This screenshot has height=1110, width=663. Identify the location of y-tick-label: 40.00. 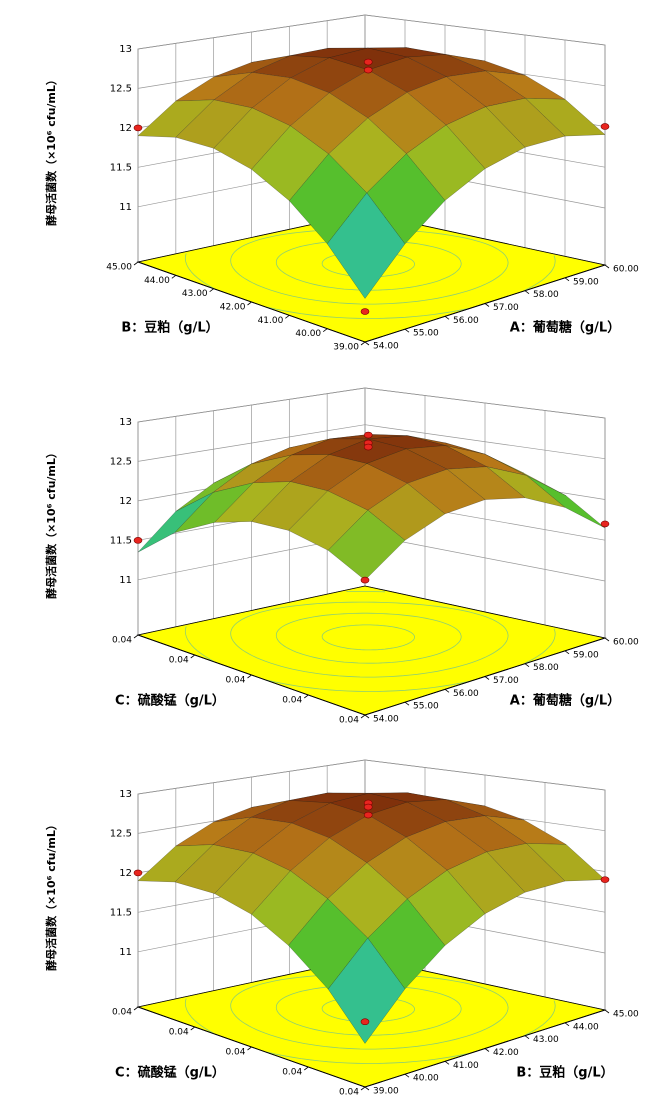
(308, 334).